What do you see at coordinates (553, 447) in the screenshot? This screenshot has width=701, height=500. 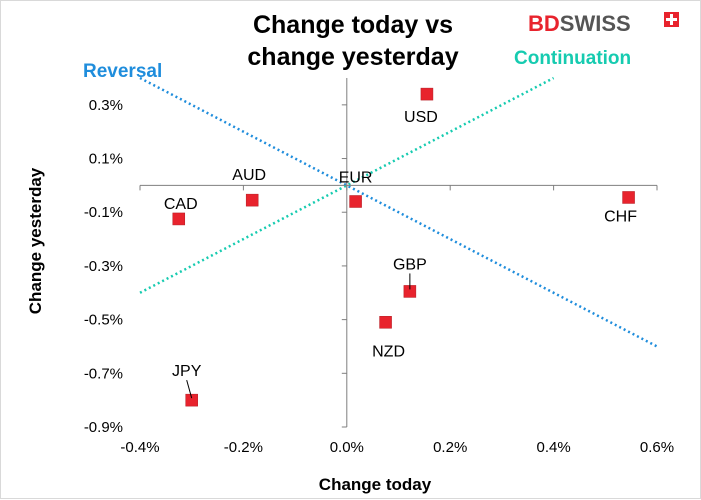 I see `x-tick-label: 0.4%` at bounding box center [553, 447].